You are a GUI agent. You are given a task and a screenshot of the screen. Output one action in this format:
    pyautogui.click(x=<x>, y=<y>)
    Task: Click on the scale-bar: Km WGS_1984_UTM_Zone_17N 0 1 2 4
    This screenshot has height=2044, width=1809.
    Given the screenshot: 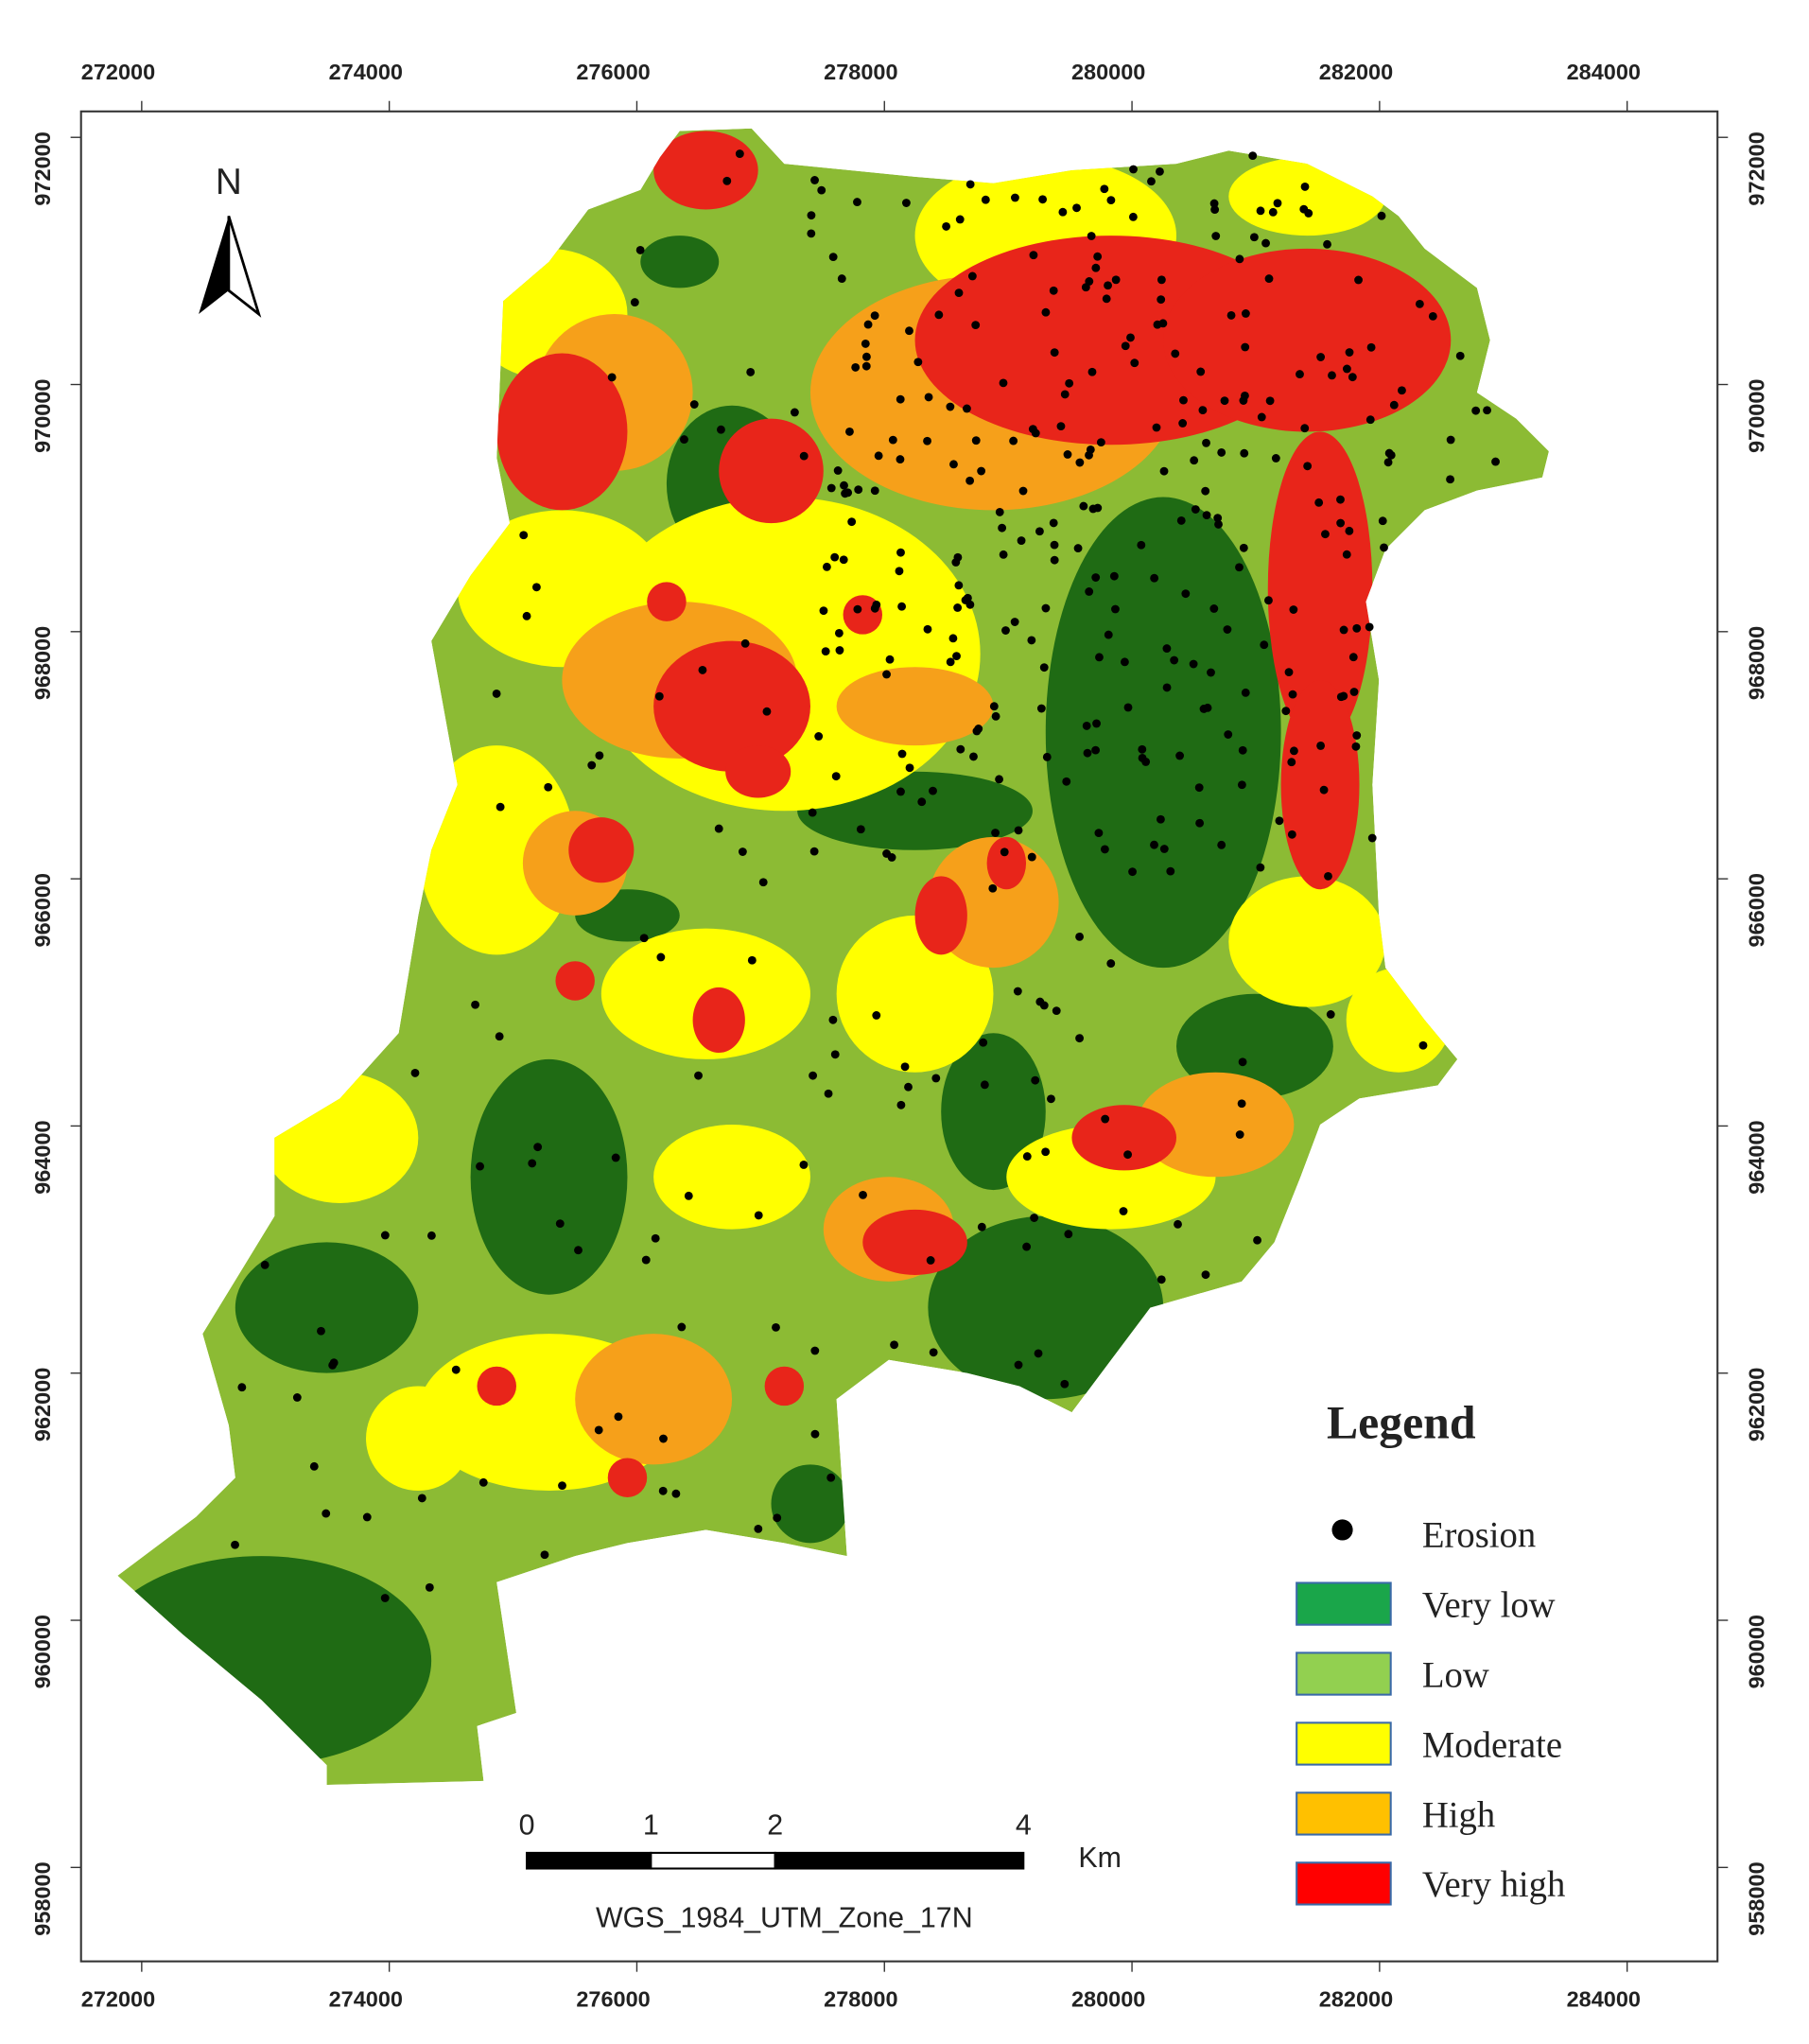 What is the action you would take?
    pyautogui.click(x=820, y=1870)
    